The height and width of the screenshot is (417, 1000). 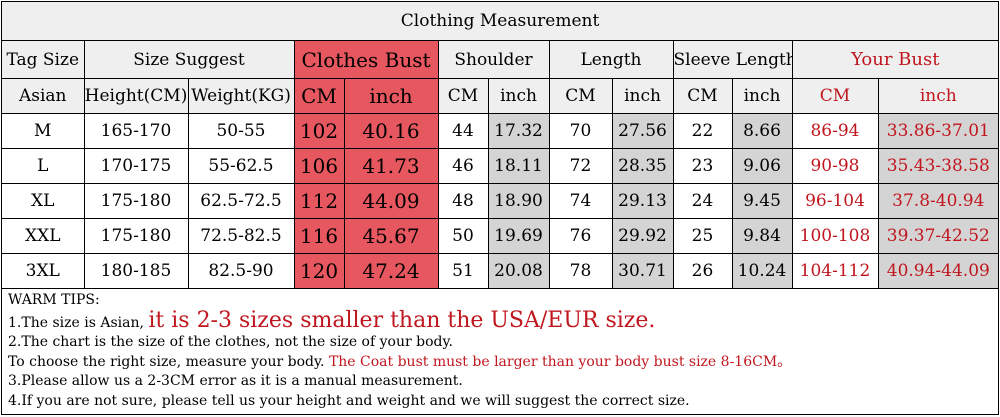 What do you see at coordinates (241, 236) in the screenshot?
I see `cell-weight: 72.5-82.5` at bounding box center [241, 236].